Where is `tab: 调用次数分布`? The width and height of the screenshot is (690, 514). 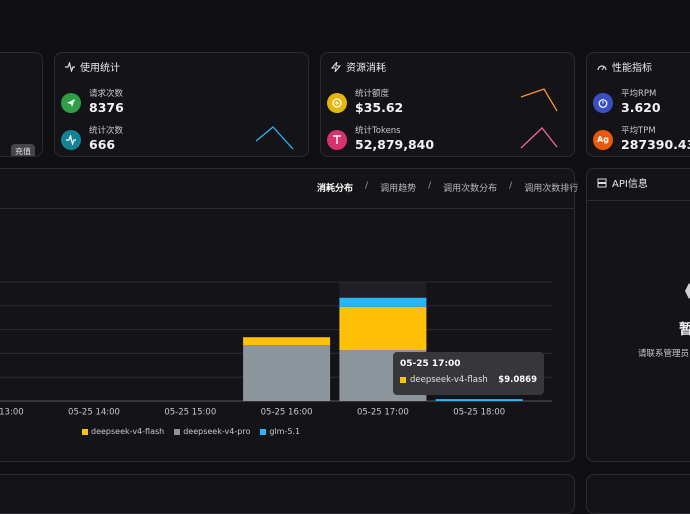 tab: 调用次数分布 is located at coordinates (470, 189).